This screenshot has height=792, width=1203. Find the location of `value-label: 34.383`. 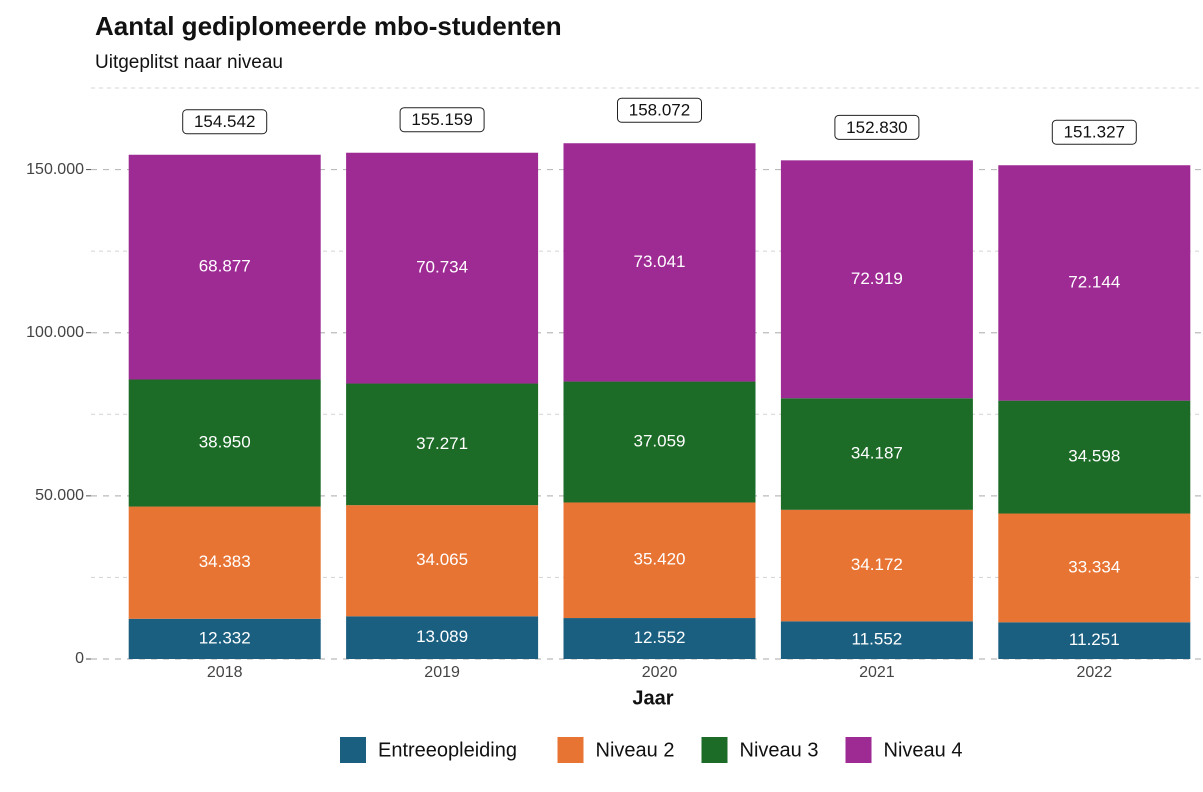

value-label: 34.383 is located at coordinates (225, 561).